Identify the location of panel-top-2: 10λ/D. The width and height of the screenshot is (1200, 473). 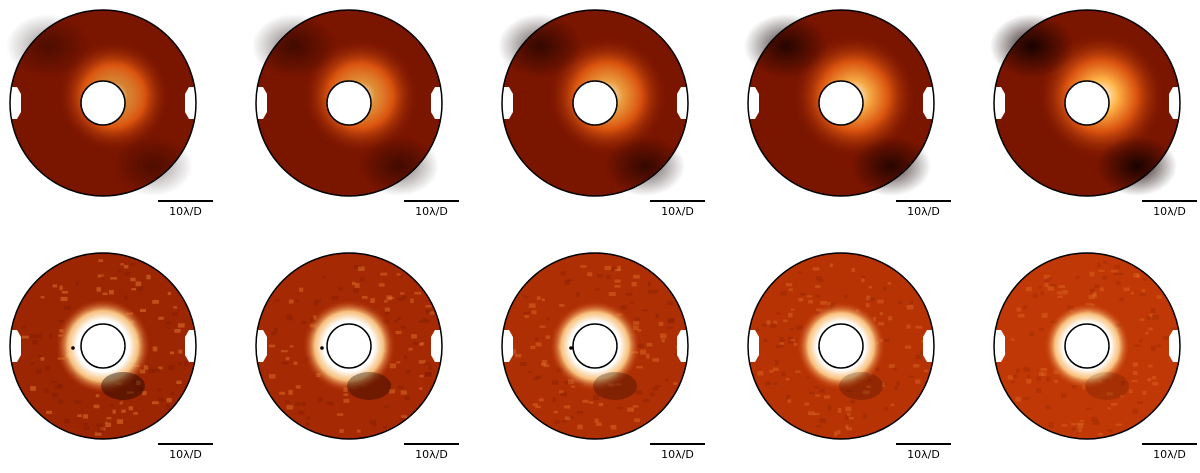
(354, 119).